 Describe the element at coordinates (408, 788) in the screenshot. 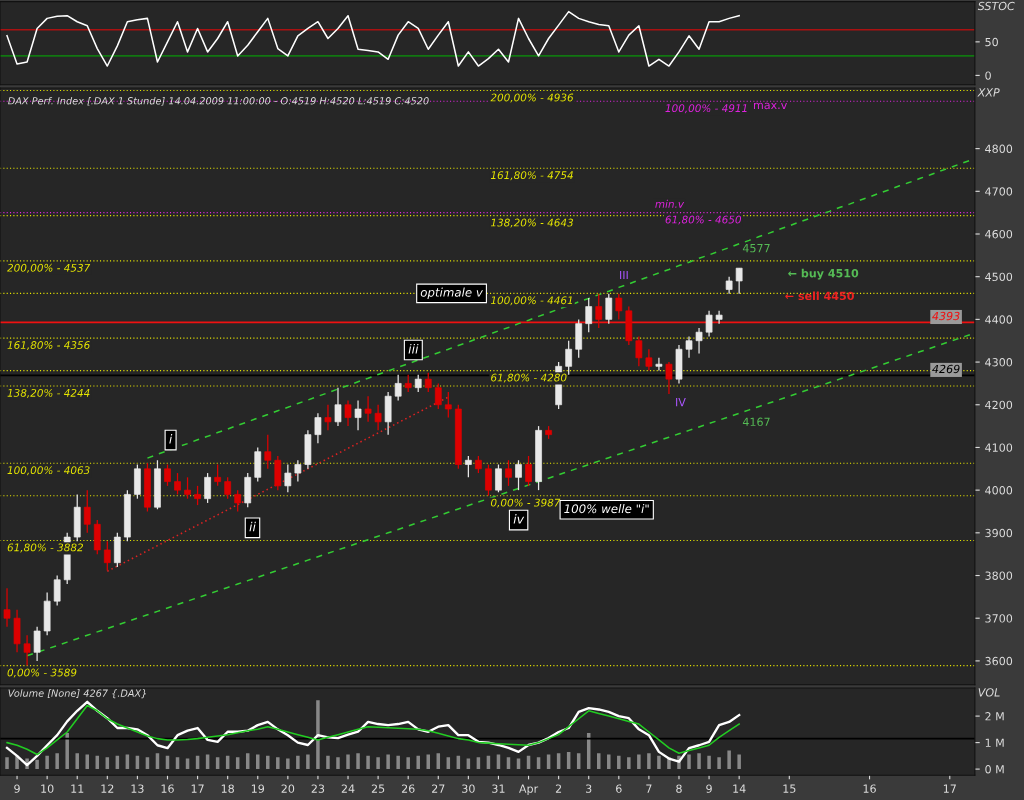

I see `x-tick-label: 26` at that location.